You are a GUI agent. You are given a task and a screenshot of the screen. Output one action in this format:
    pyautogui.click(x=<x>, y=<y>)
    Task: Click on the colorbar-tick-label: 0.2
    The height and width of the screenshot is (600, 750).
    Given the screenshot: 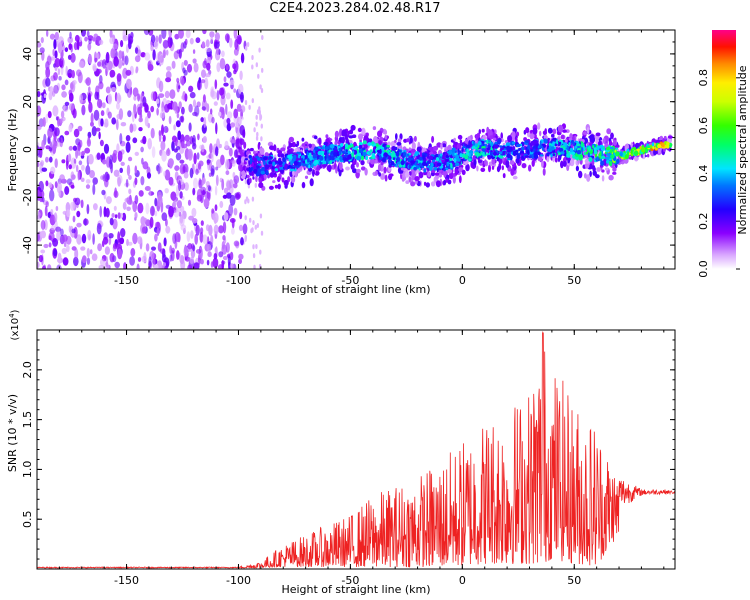 What is the action you would take?
    pyautogui.click(x=703, y=221)
    